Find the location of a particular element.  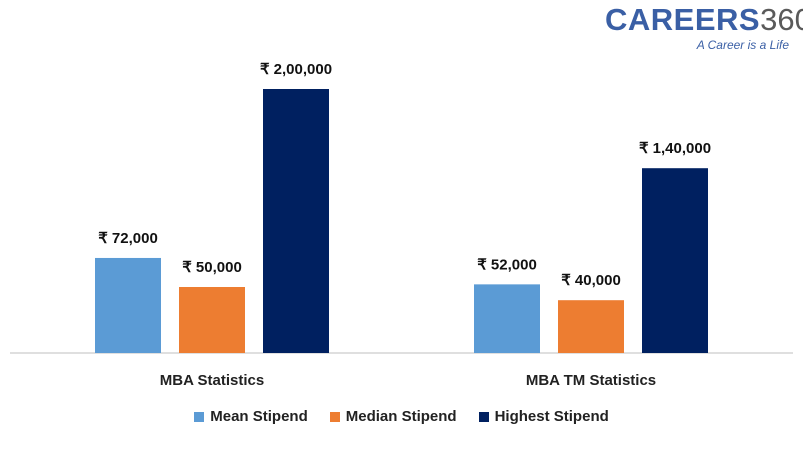

careers360-logo: CAREERS360 A Career is a Life is located at coordinates (704, 27).